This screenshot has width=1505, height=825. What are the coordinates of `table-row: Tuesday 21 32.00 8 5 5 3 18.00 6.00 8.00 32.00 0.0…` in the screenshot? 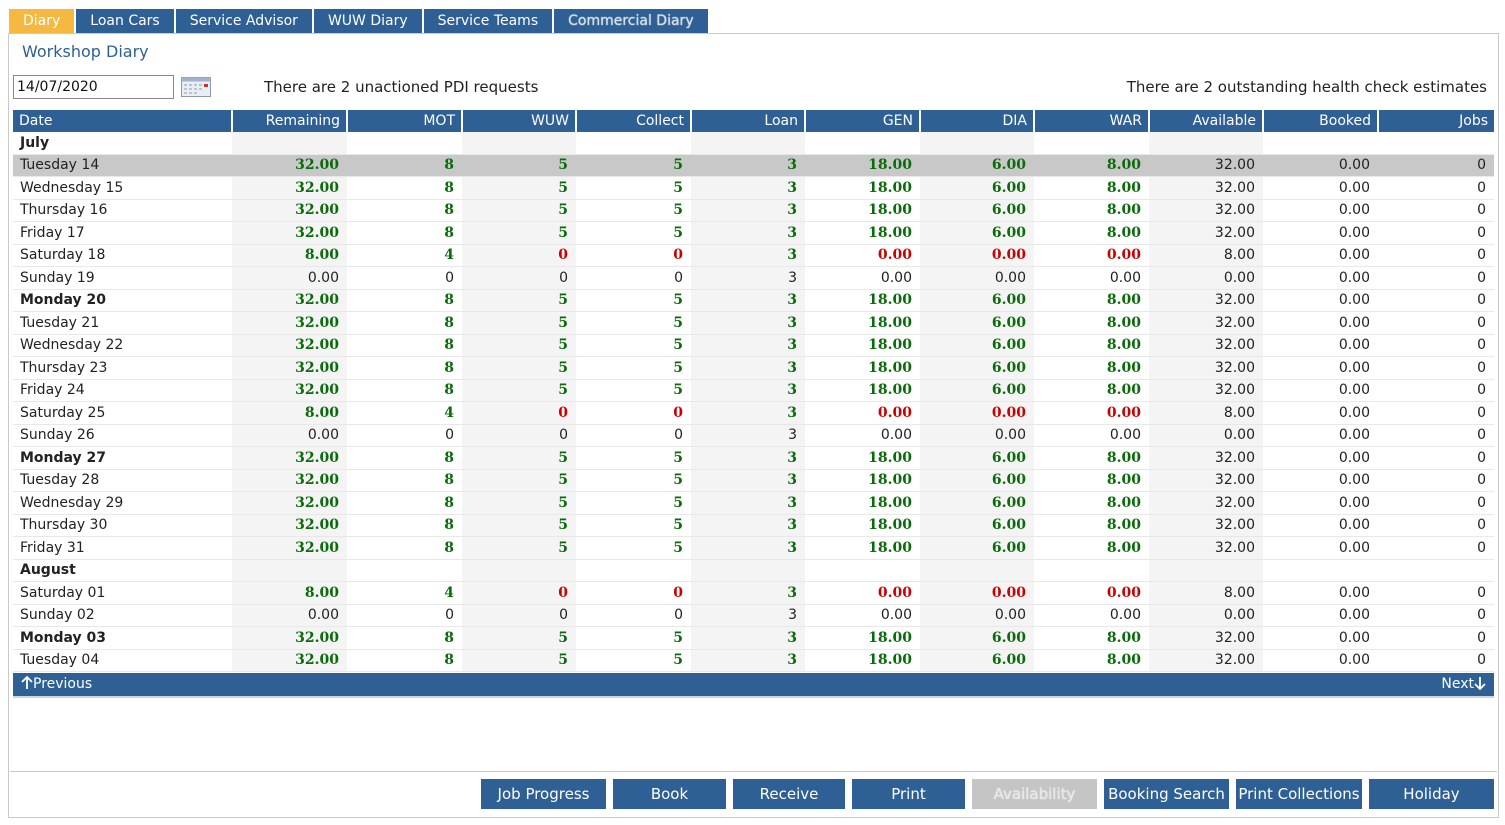 It's located at (753, 323).